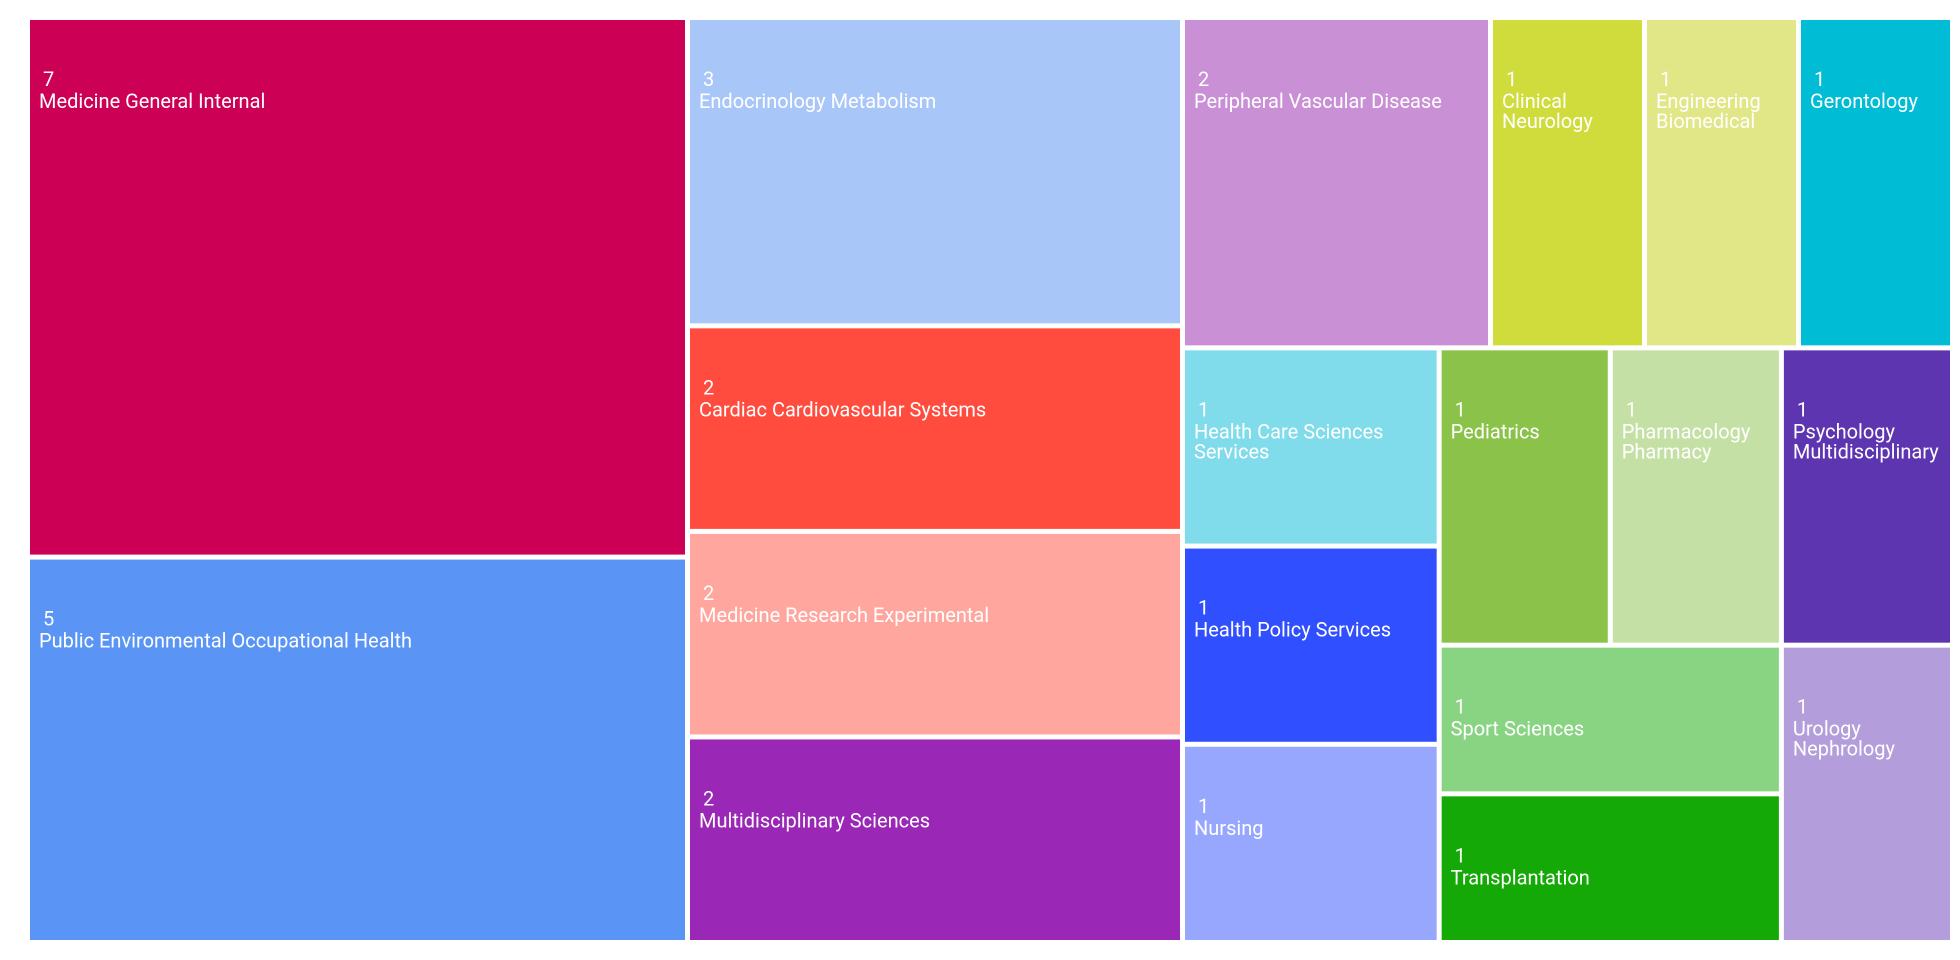 The width and height of the screenshot is (1960, 960). Describe the element at coordinates (814, 820) in the screenshot. I see `tile-label: Multidisciplinary Sciences` at that location.